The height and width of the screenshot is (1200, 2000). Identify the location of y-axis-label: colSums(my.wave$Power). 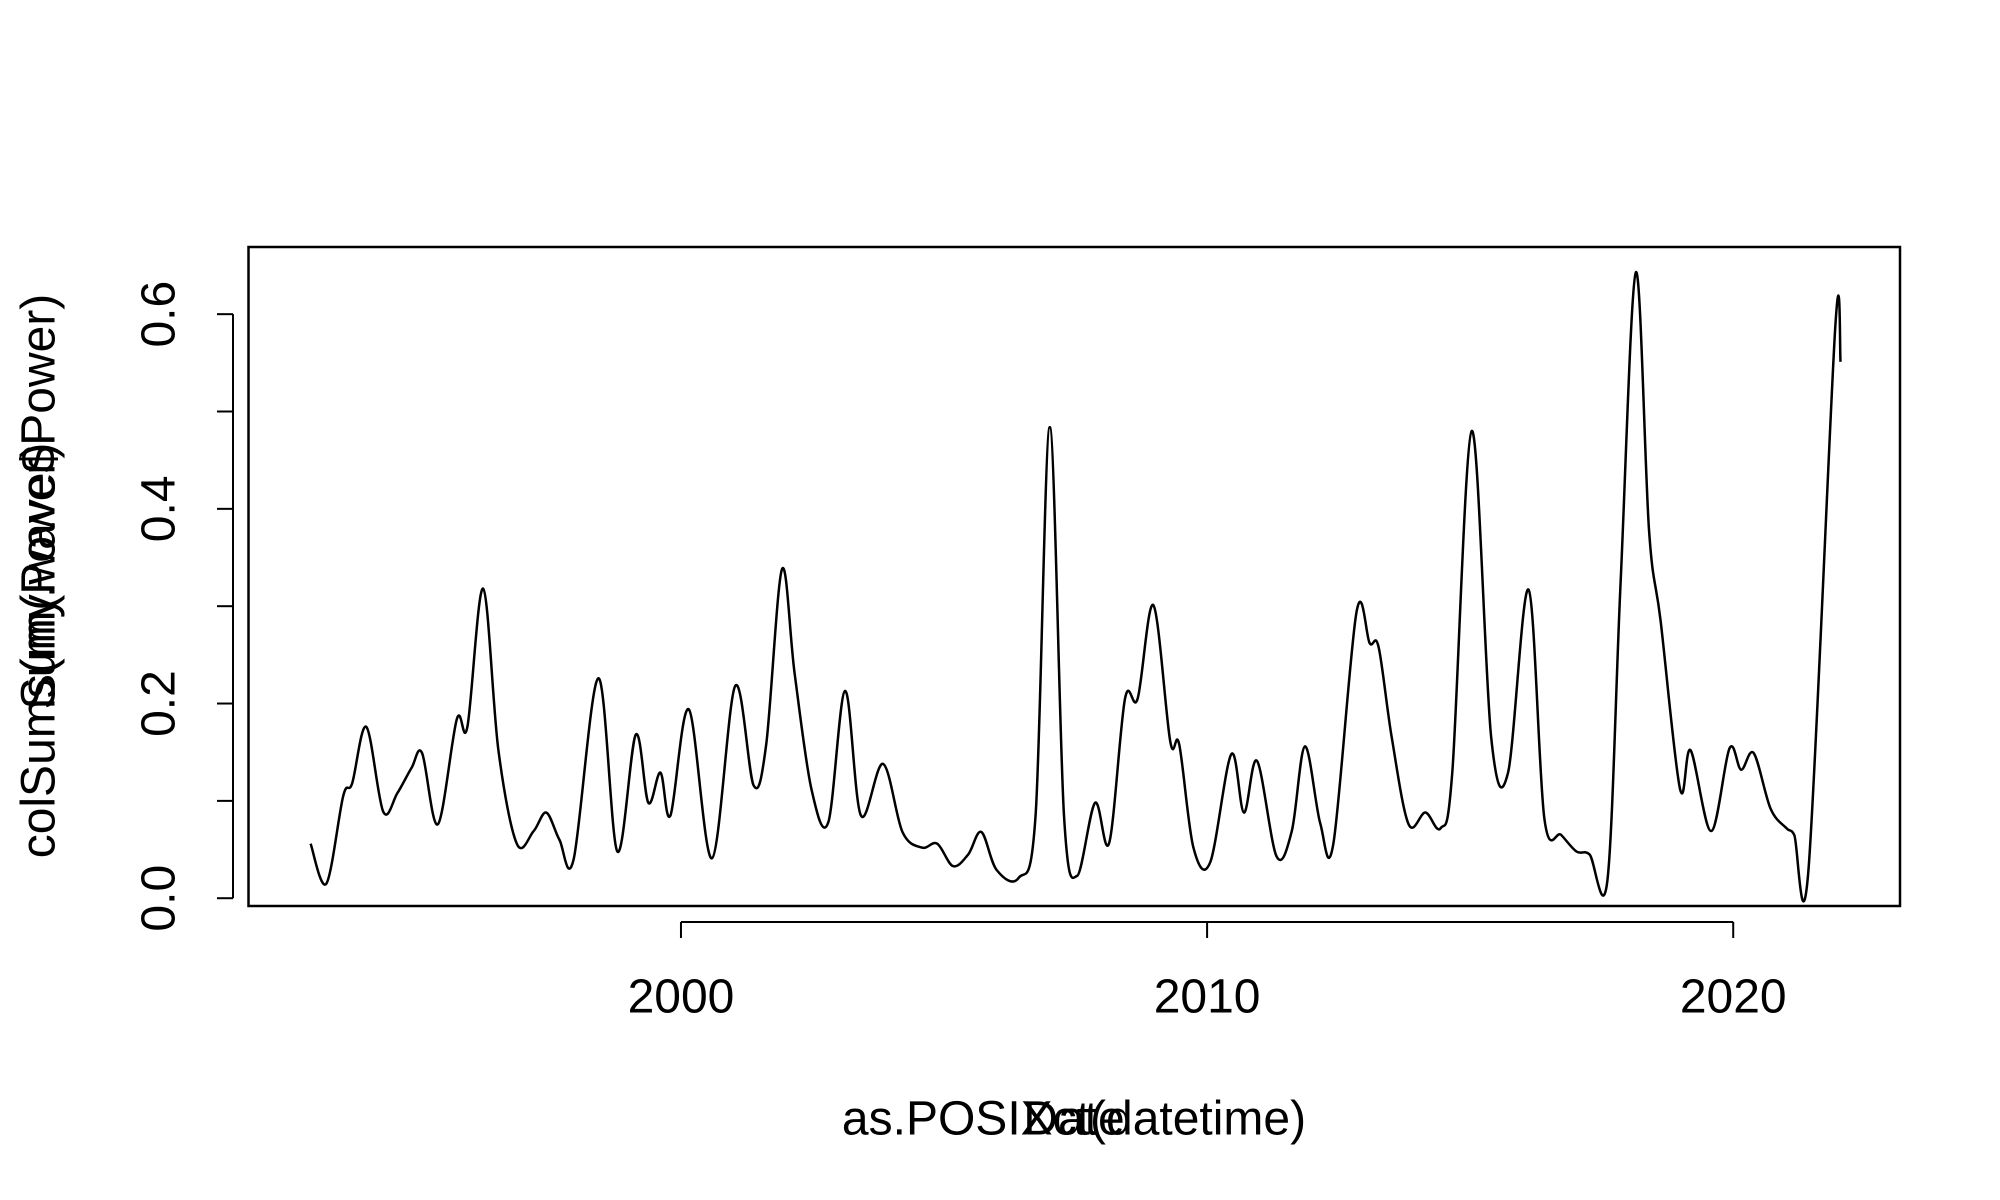
(39, 576).